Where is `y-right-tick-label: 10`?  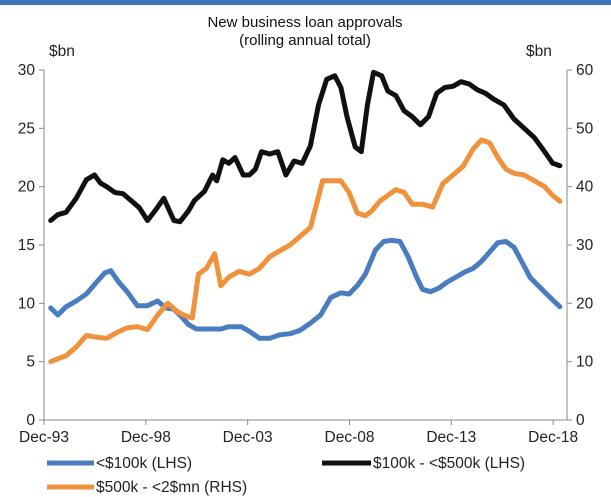 y-right-tick-label: 10 is located at coordinates (585, 362).